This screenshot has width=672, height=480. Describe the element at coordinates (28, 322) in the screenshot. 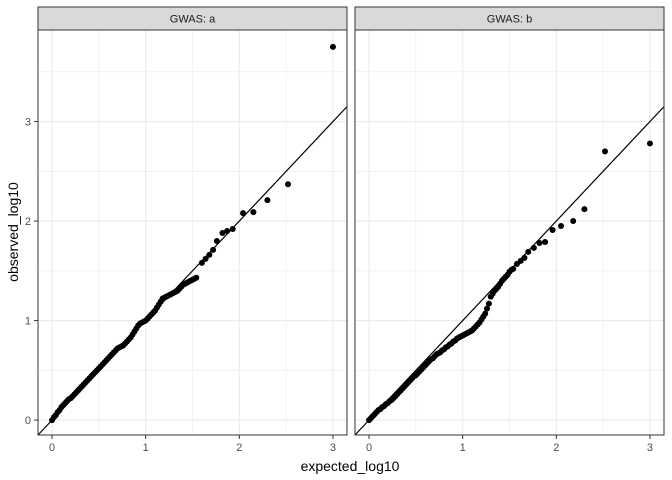

I see `y-tick-label: 1` at that location.